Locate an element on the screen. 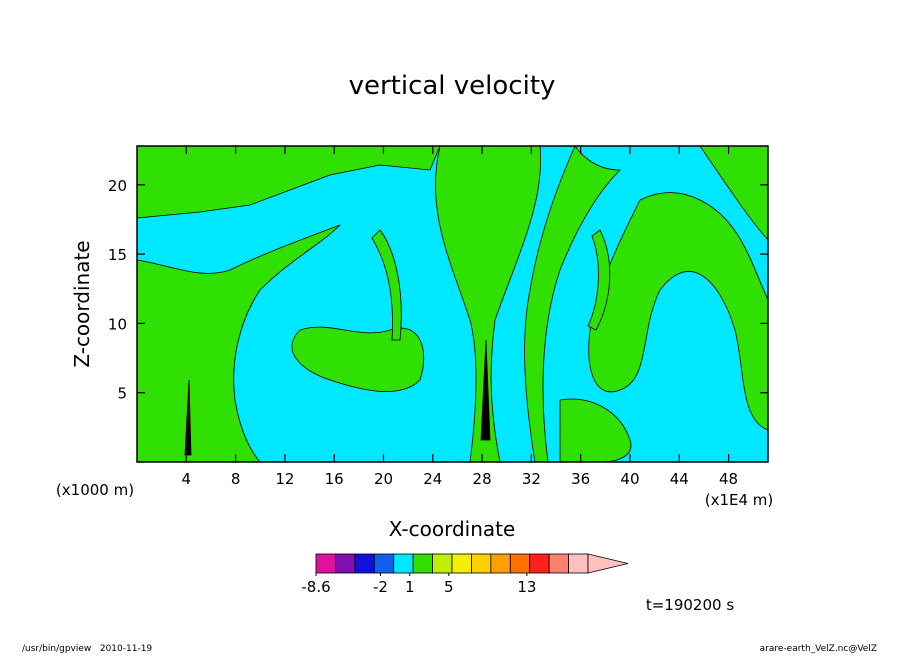 Image resolution: width=904 pixels, height=658 pixels. x-tick-label: 32 is located at coordinates (531, 479).